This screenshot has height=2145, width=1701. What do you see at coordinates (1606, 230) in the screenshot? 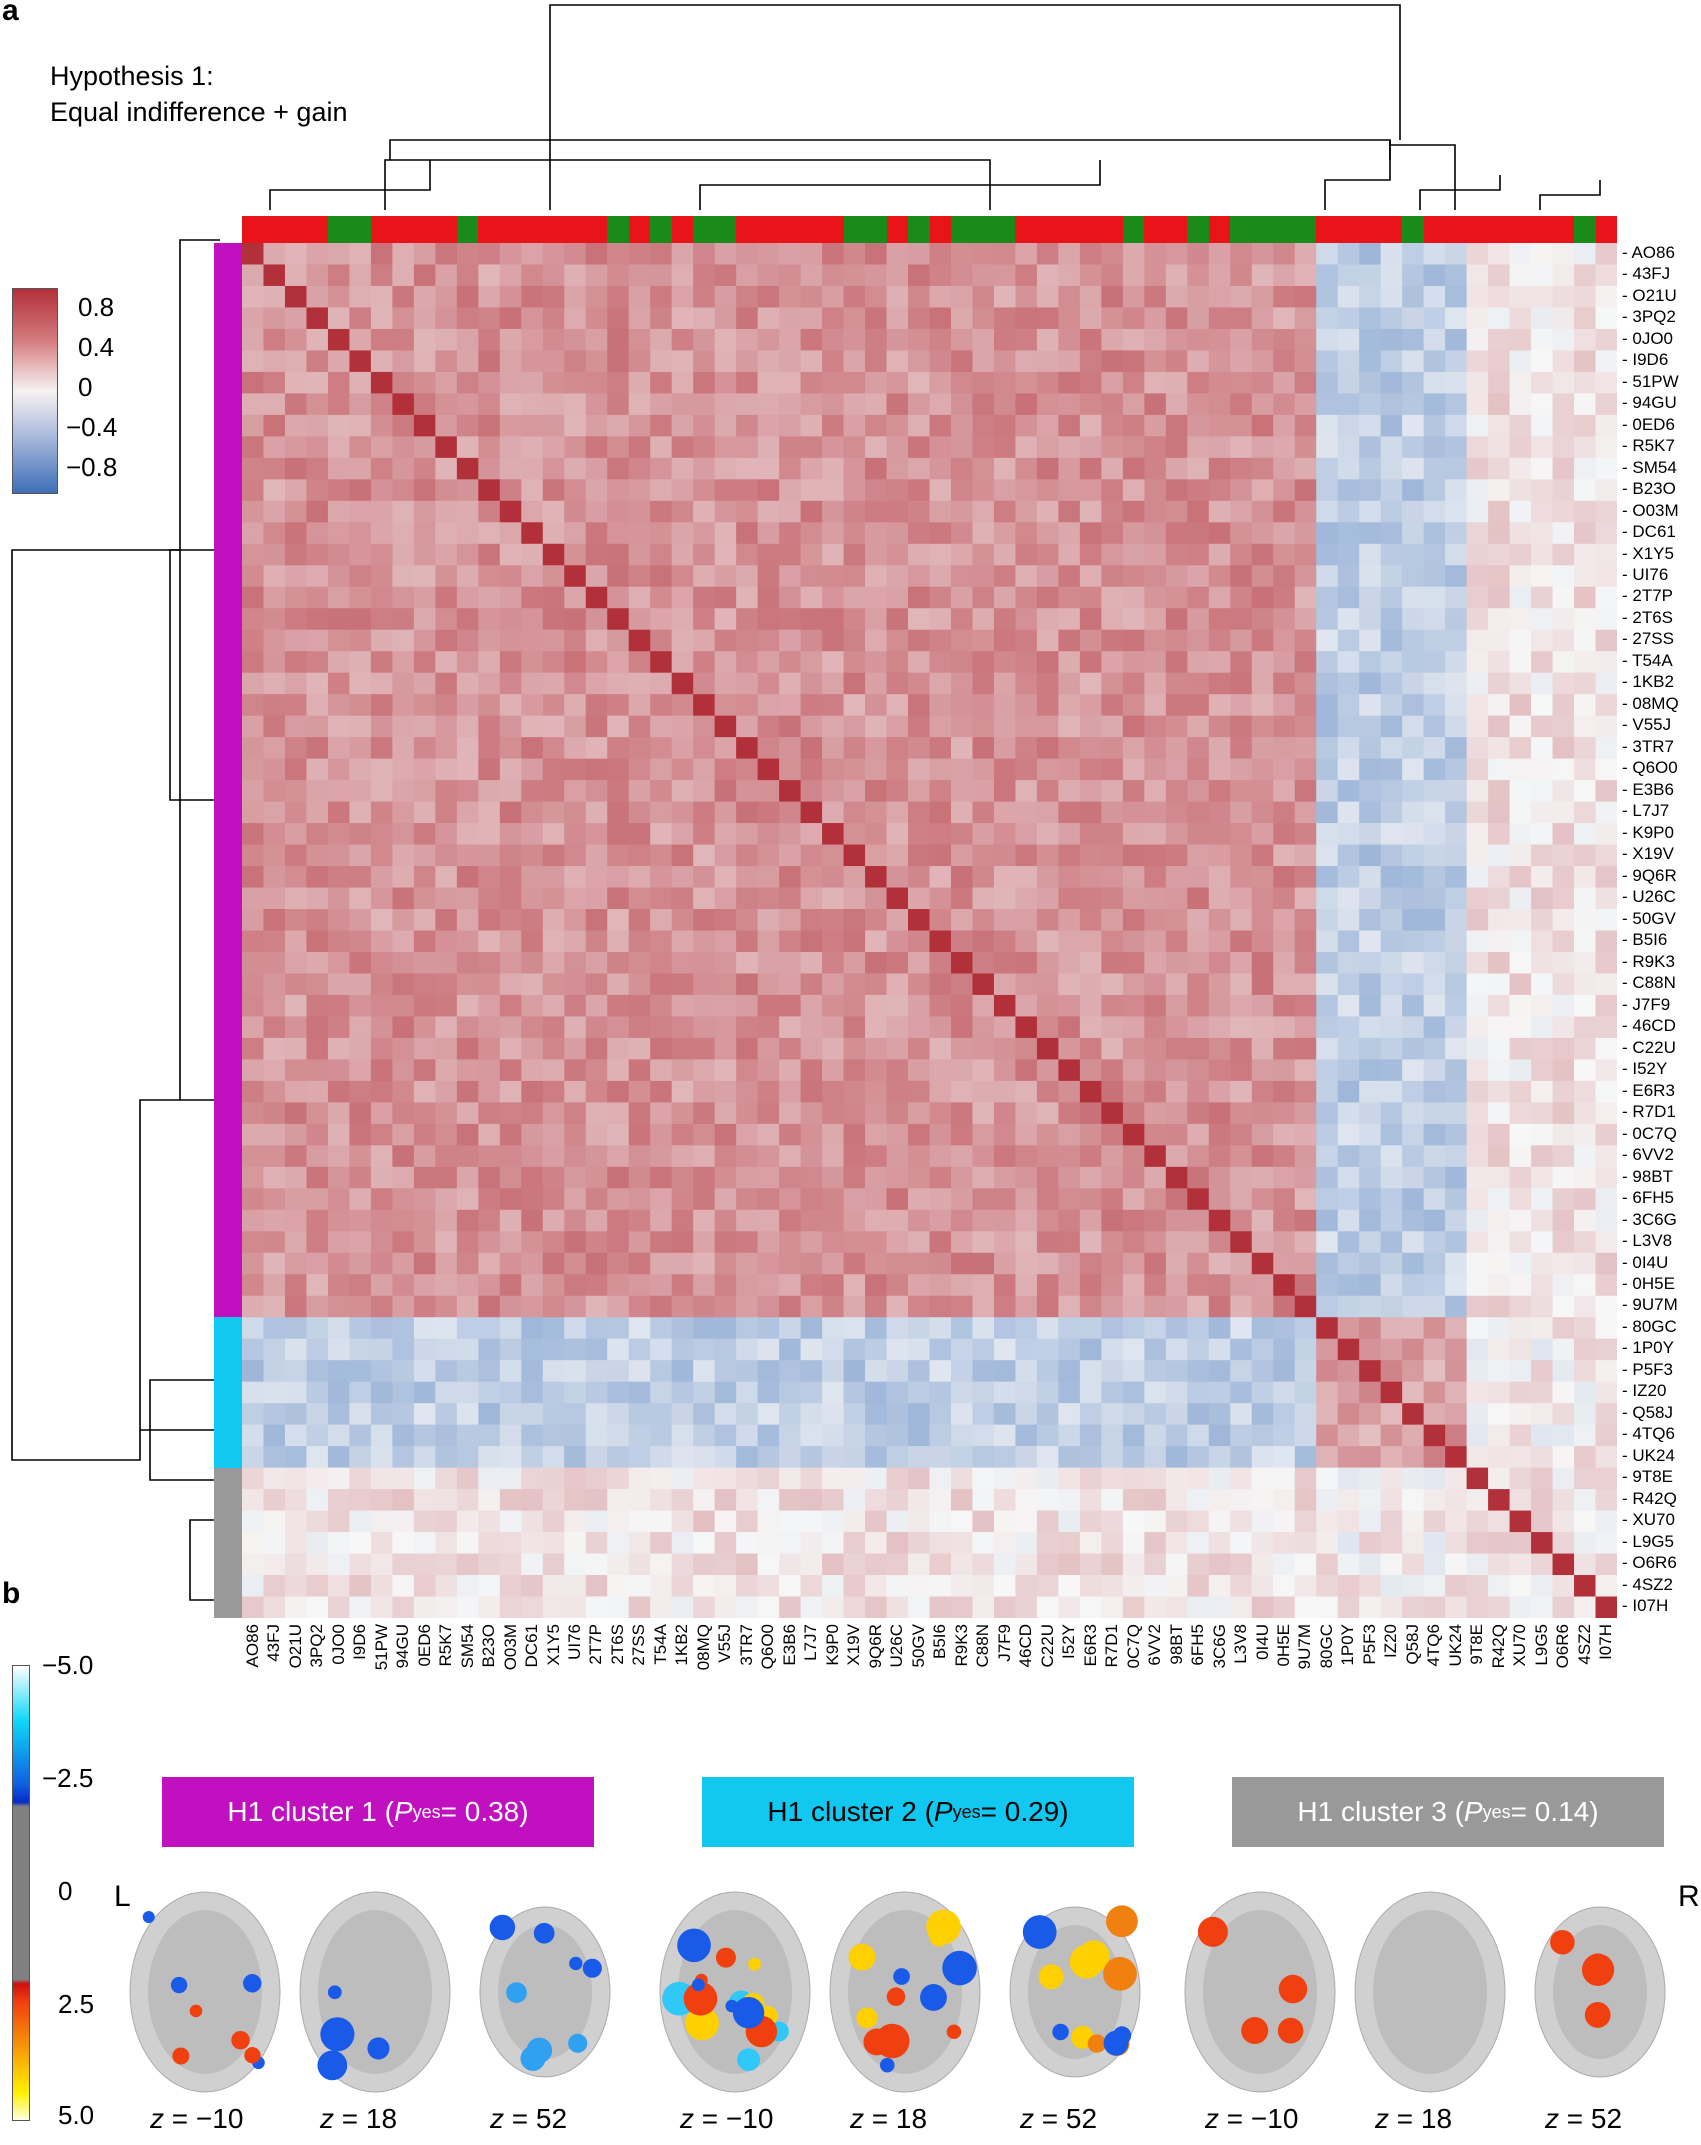
I see `top-bar-cell` at bounding box center [1606, 230].